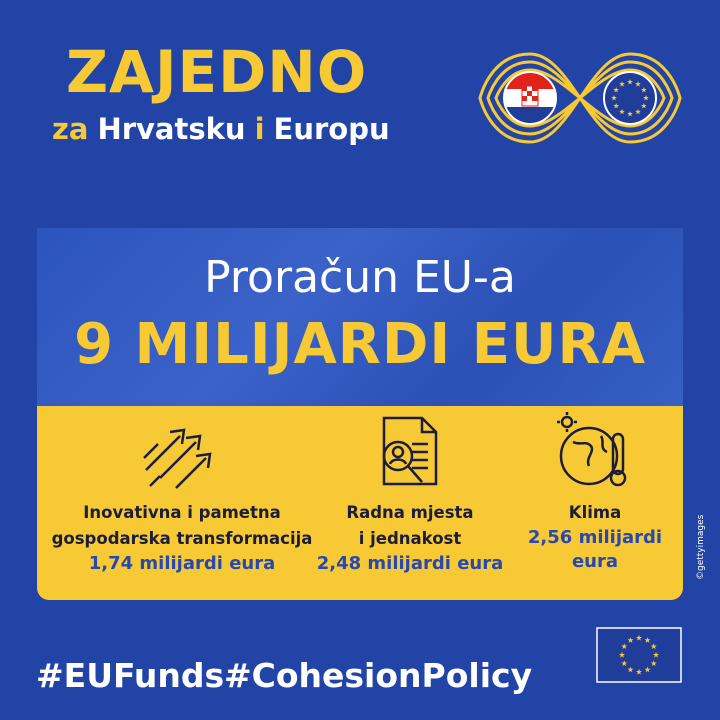 The width and height of the screenshot is (720, 720). Describe the element at coordinates (701, 547) in the screenshot. I see `photo-credit: ©gettyimages` at that location.